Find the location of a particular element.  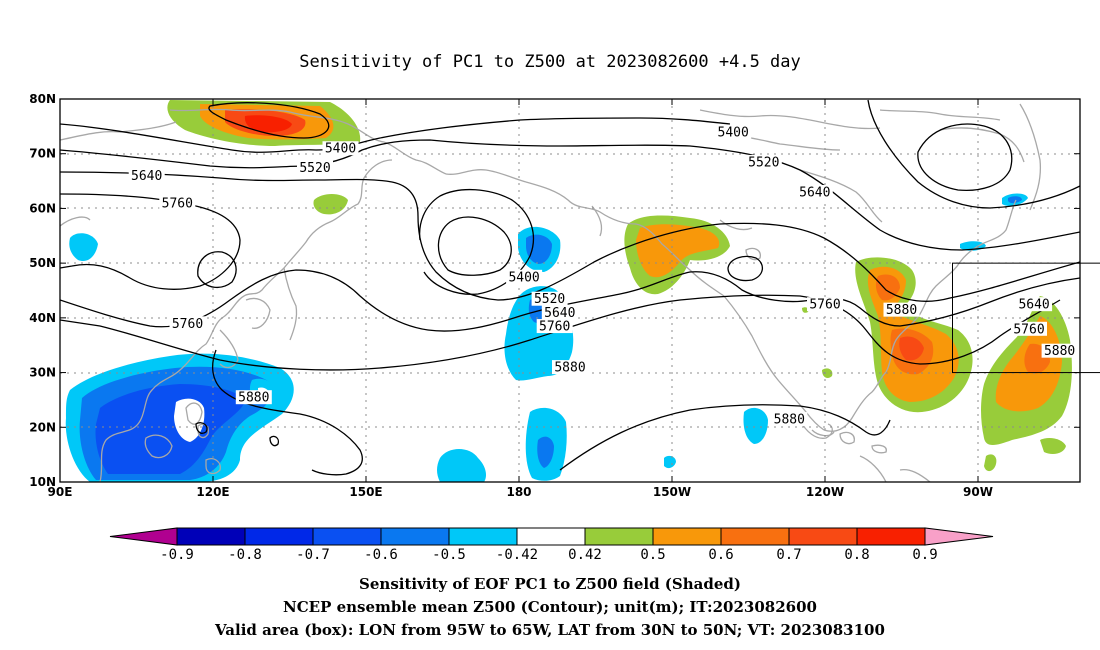

lon-tick-label: 150E is located at coordinates (365, 492).